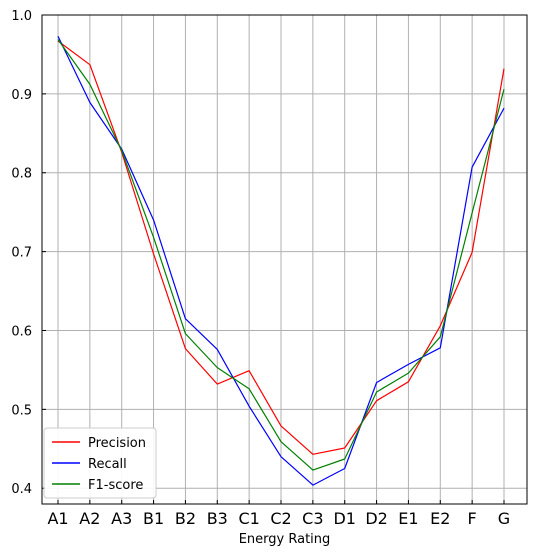 Image resolution: width=536 pixels, height=556 pixels. I want to click on x-tick-label: B3, so click(217, 518).